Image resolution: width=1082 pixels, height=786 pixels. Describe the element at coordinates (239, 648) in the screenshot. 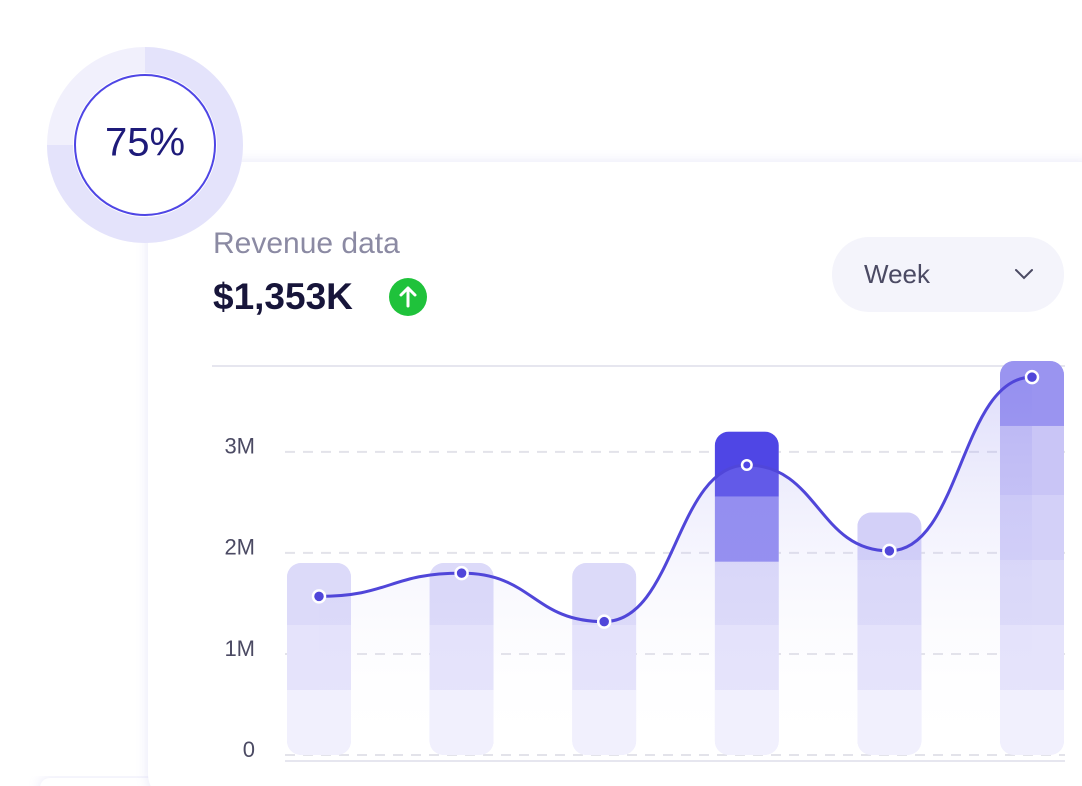

I see `y-tick-label: 1M` at that location.